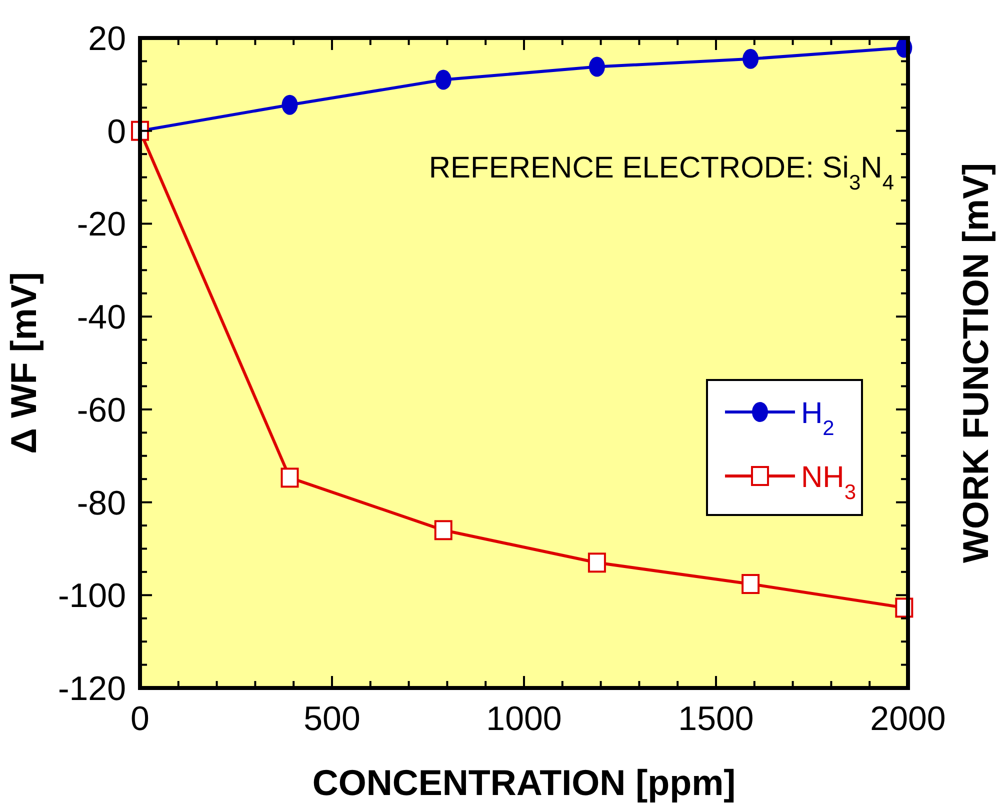  Describe the element at coordinates (661, 172) in the screenshot. I see `annotation: REFERENCE ELECTRODE: Si$_{3}$N$_{4}$` at that location.